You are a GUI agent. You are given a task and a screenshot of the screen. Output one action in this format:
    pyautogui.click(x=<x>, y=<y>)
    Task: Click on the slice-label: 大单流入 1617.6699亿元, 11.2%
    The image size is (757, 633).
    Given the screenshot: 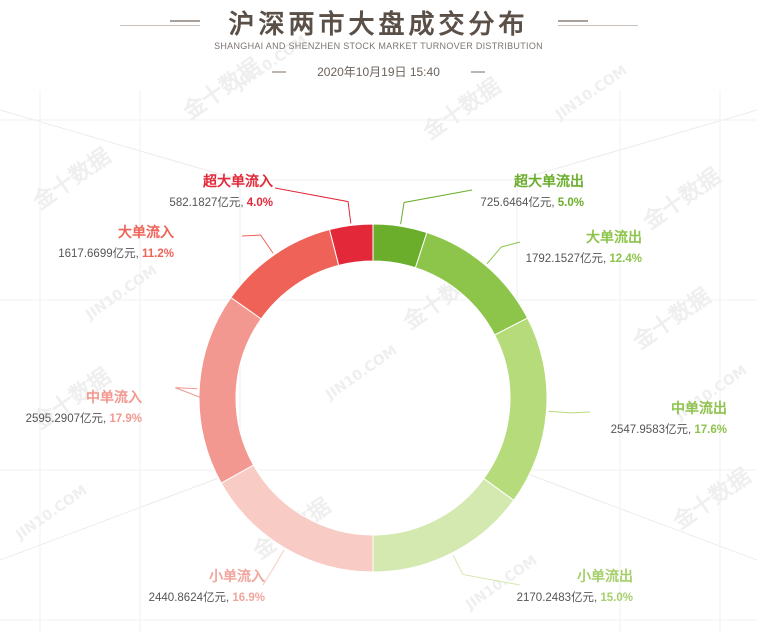 What is the action you would take?
    pyautogui.click(x=116, y=241)
    